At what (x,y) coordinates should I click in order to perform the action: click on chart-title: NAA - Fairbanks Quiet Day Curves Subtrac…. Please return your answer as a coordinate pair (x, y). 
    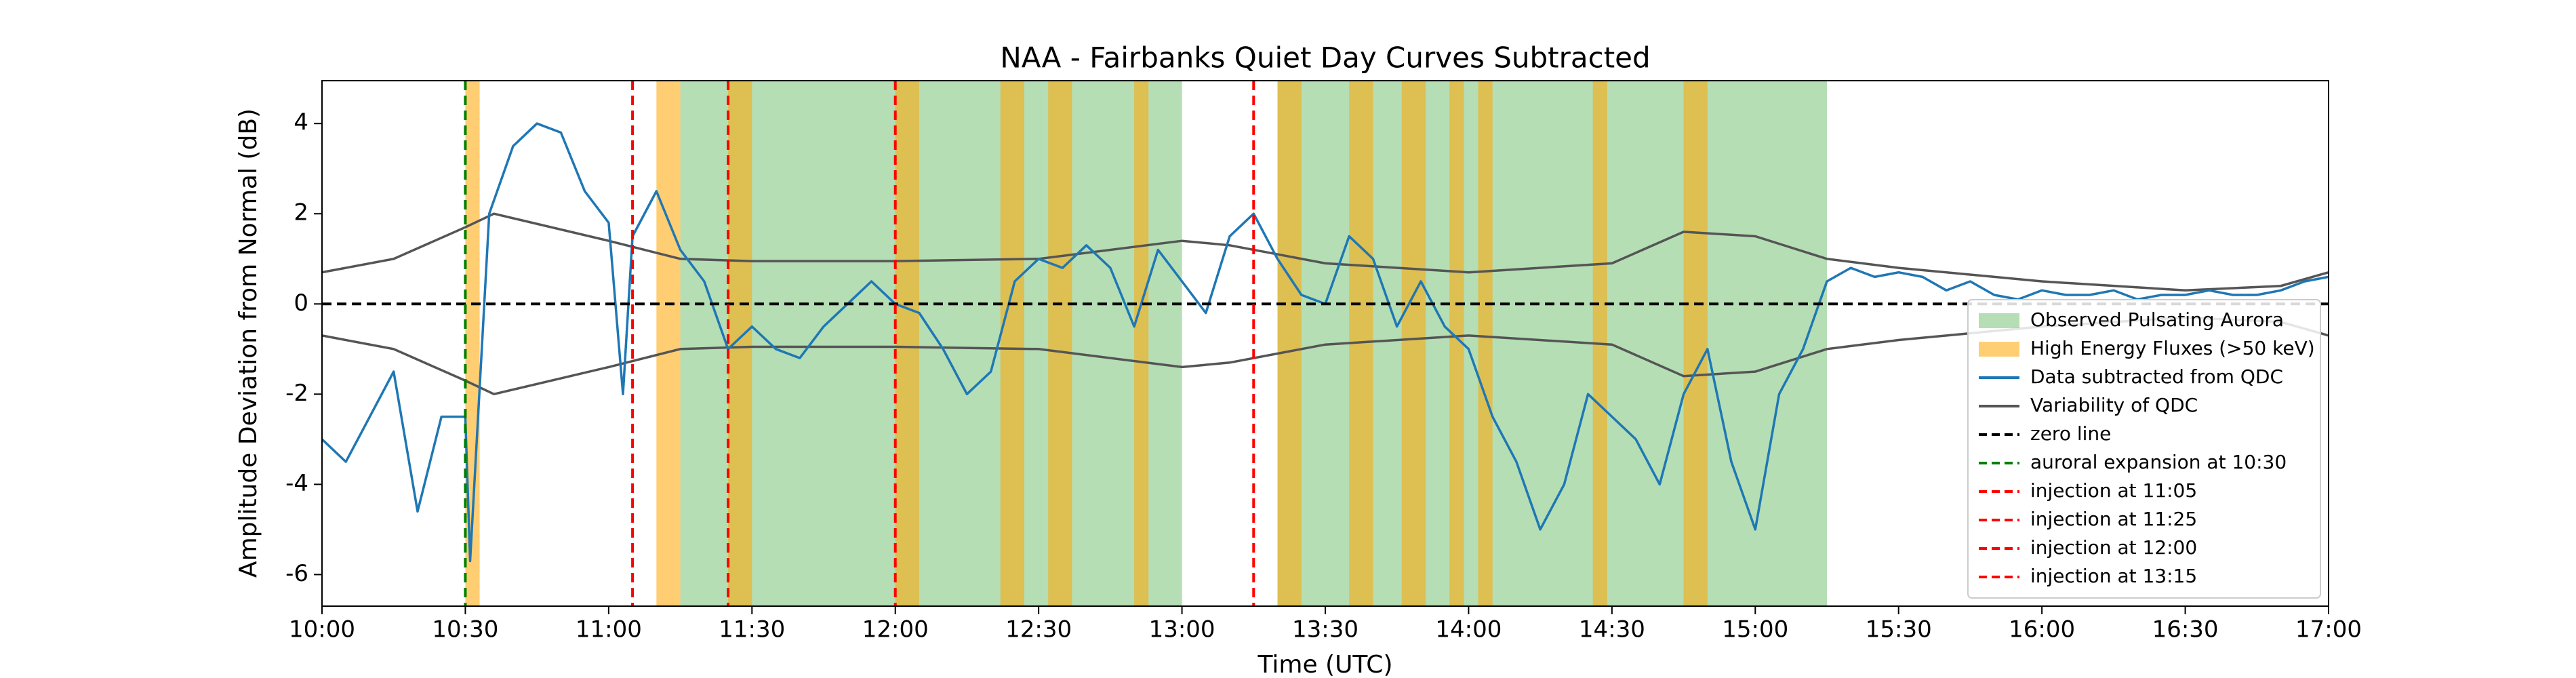
    Looking at the image, I should click on (1325, 58).